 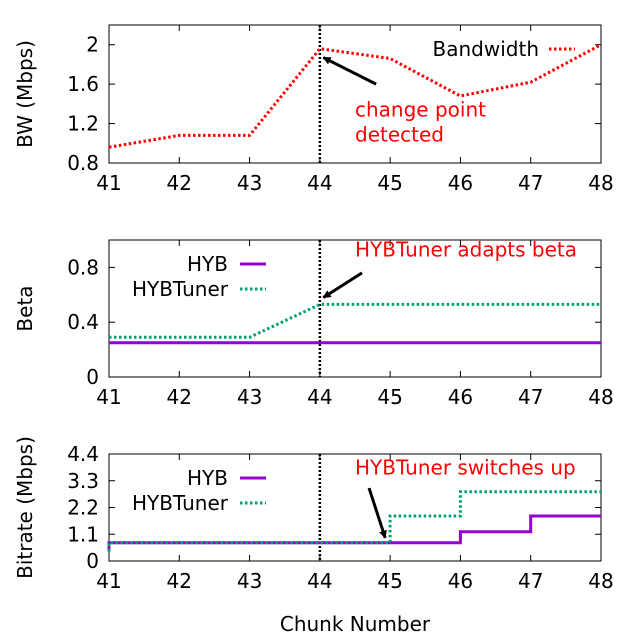 I want to click on legend-label: Bandwidth, so click(x=486, y=49).